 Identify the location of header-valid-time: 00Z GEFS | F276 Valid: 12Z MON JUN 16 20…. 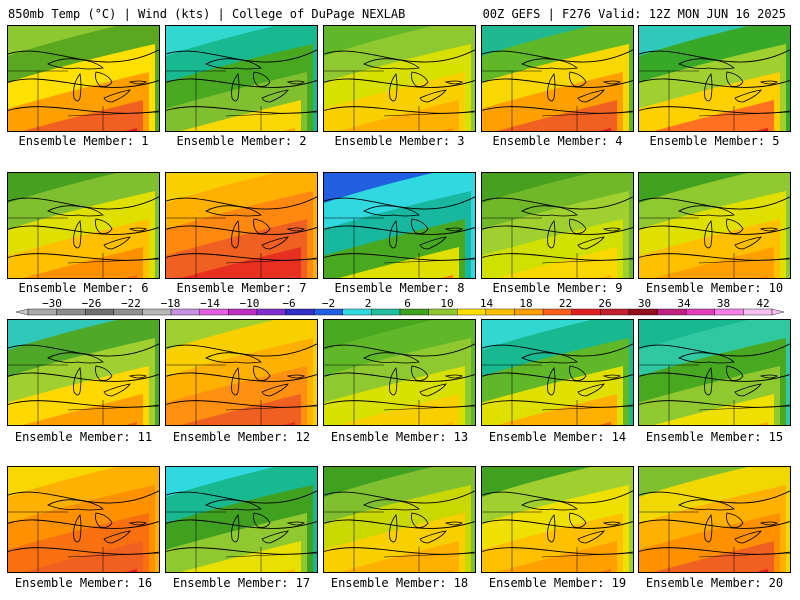
(634, 14).